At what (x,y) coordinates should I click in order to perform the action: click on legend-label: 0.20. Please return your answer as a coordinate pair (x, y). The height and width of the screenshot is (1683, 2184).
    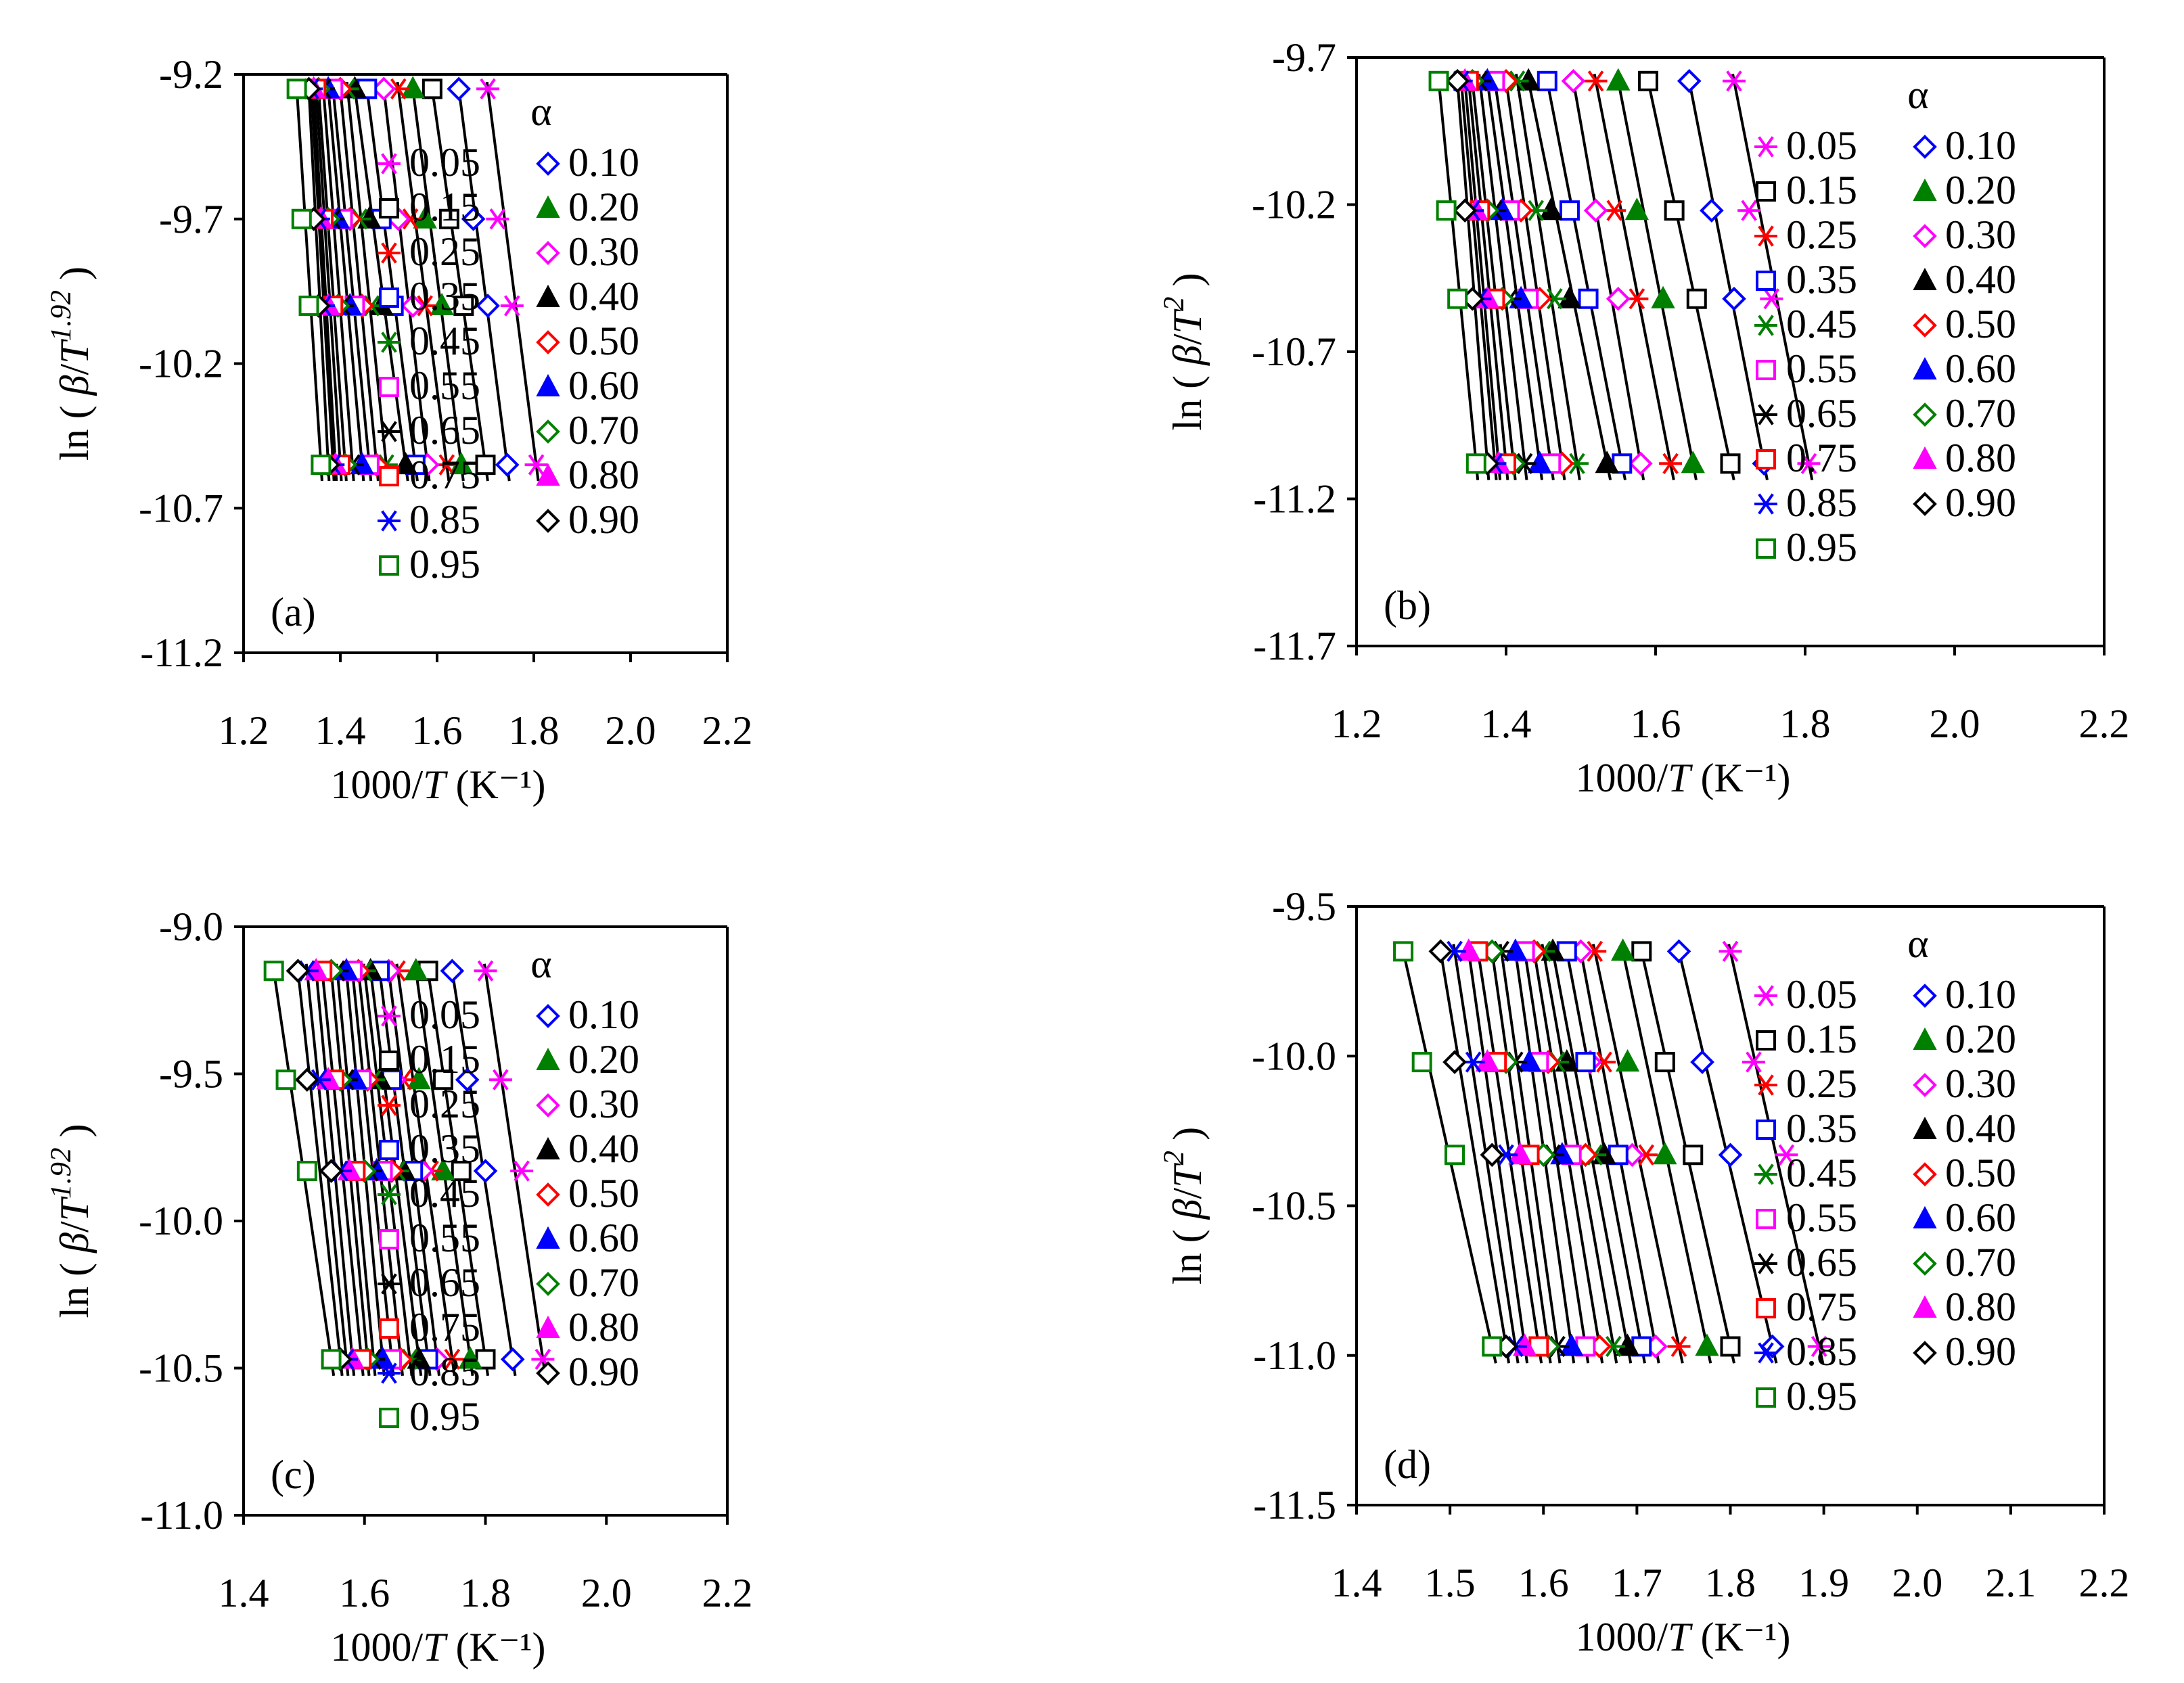
    Looking at the image, I should click on (603, 207).